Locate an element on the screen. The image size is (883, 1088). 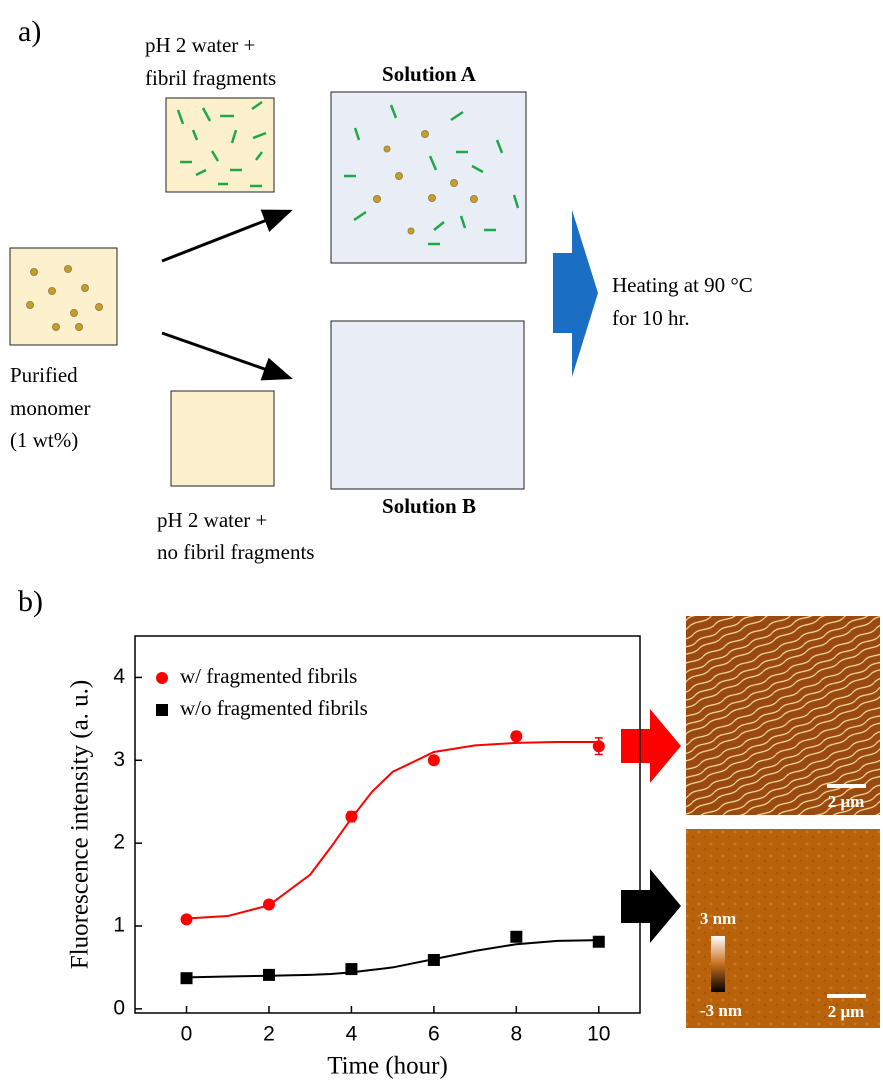
x-tick-label: 4 is located at coordinates (352, 1034).